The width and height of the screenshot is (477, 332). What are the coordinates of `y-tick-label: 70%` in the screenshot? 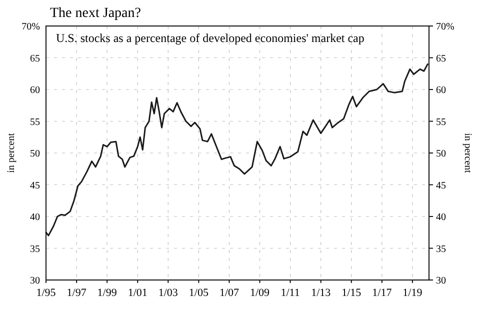 It's located at (31, 27).